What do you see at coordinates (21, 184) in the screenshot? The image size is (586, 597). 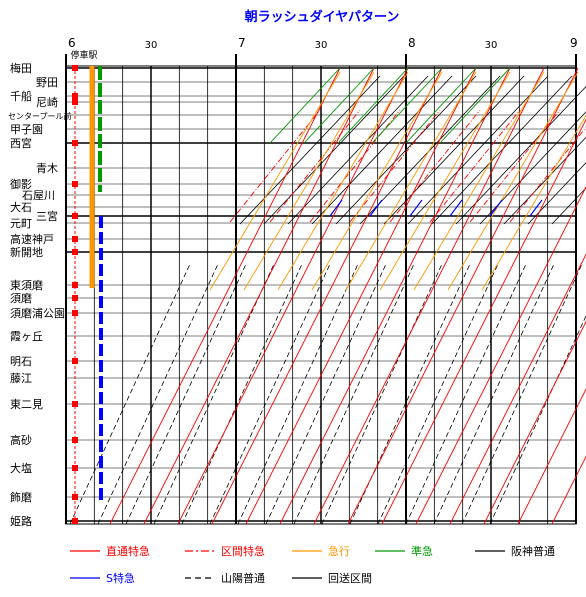 I see `station-label: 御影` at bounding box center [21, 184].